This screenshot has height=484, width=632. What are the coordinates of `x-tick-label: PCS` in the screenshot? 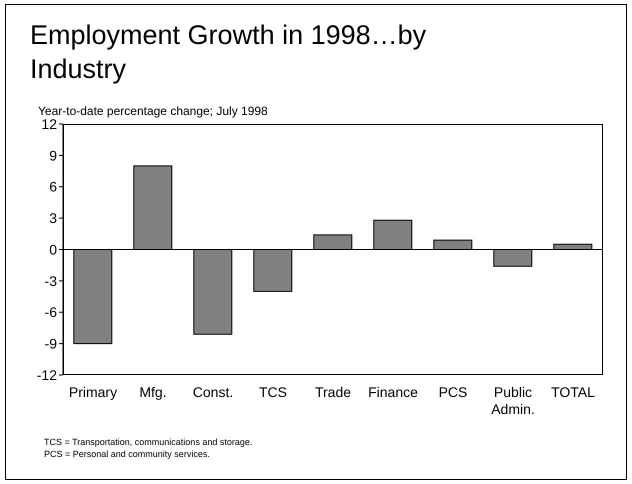 It's located at (453, 392).